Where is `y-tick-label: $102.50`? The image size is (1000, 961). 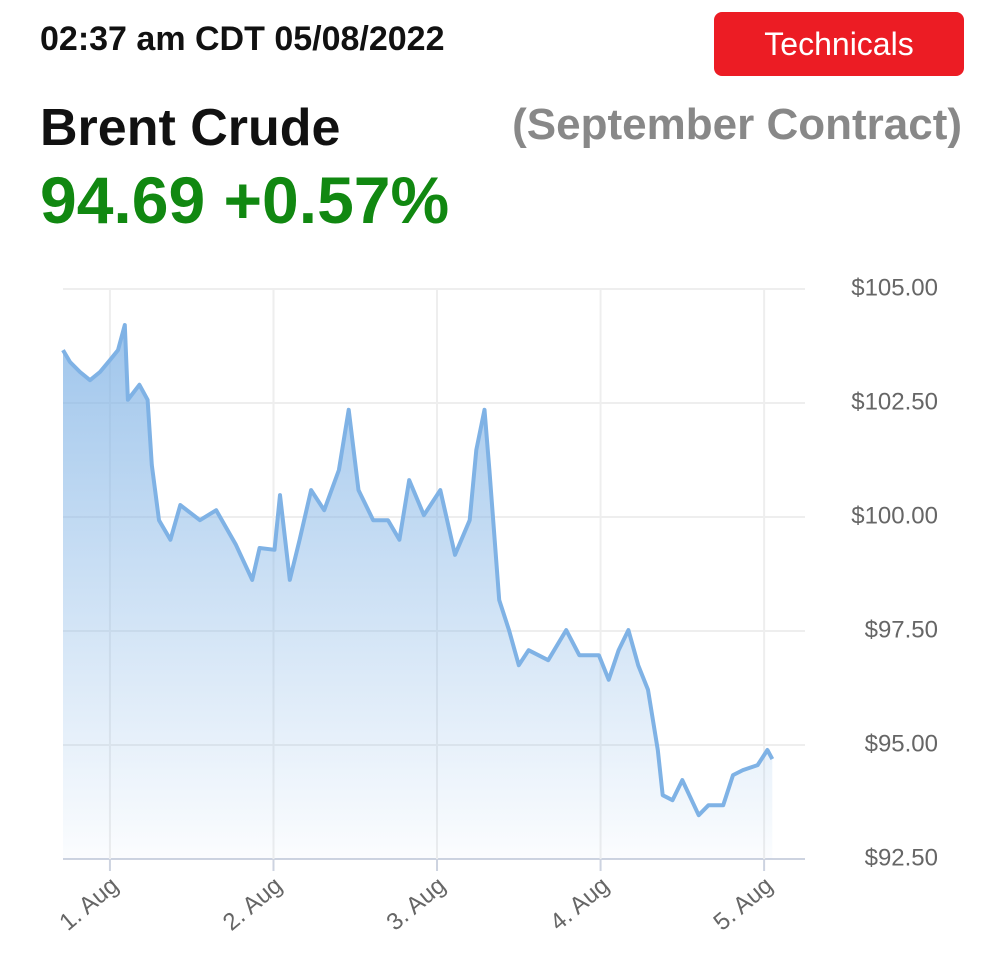 y-tick-label: $102.50 is located at coordinates (894, 401).